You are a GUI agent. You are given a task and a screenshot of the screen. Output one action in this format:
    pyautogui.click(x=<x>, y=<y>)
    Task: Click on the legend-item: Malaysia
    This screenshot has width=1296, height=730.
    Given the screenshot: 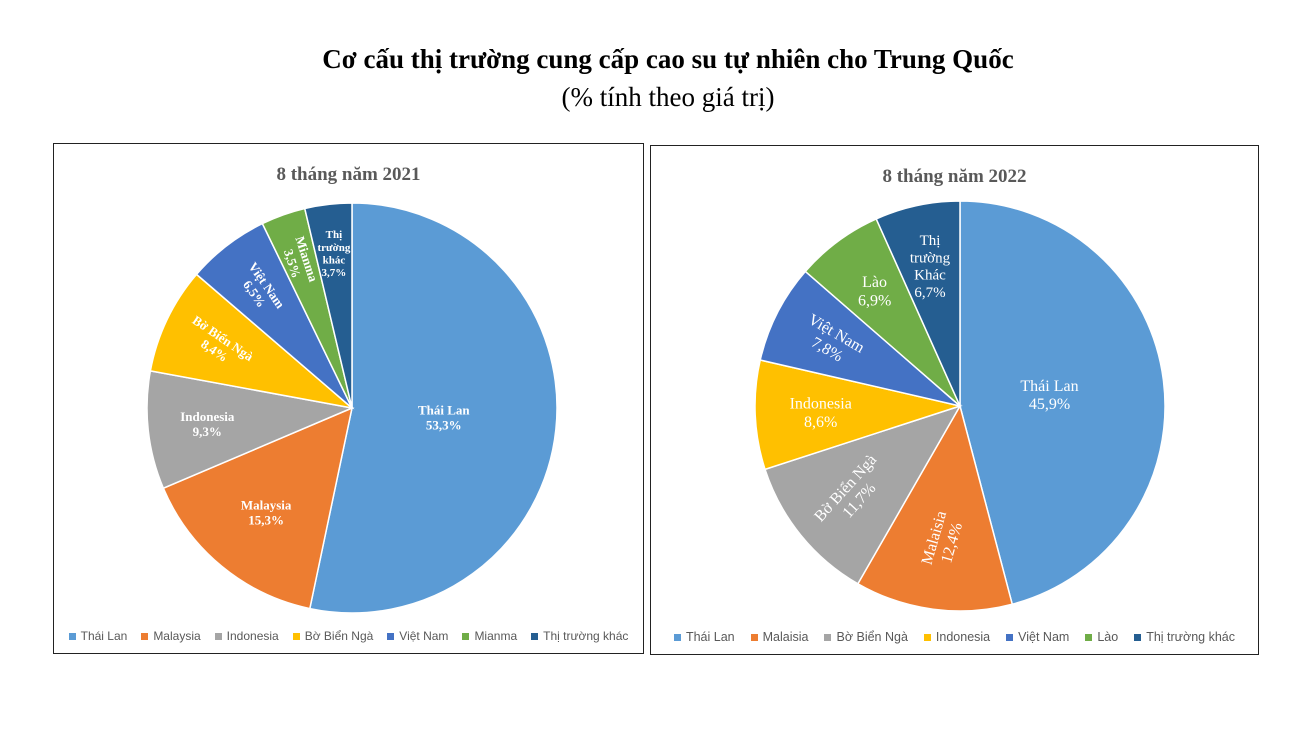 What is the action you would take?
    pyautogui.click(x=171, y=636)
    